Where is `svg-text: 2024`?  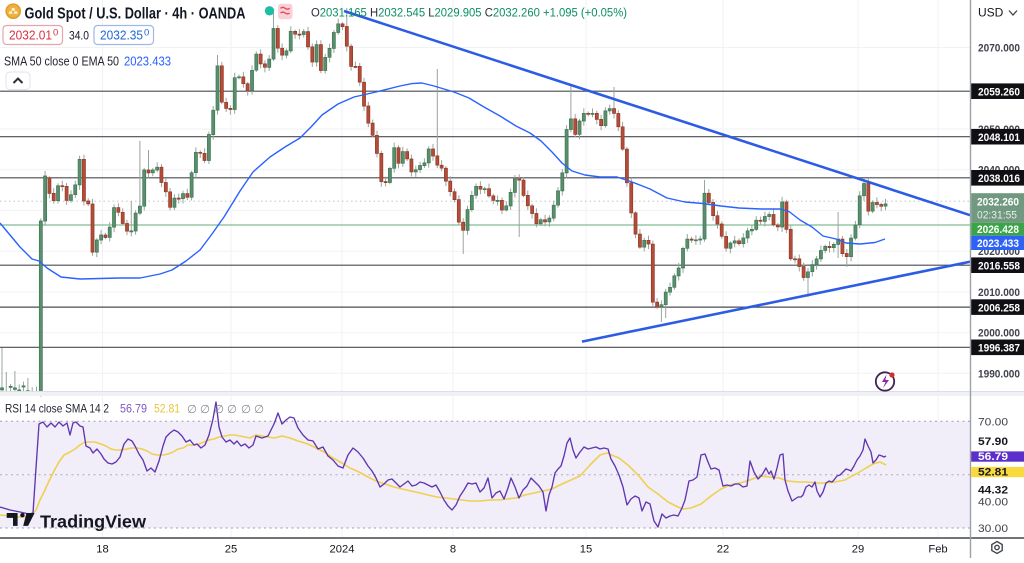
svg-text: 2024 is located at coordinates (342, 550).